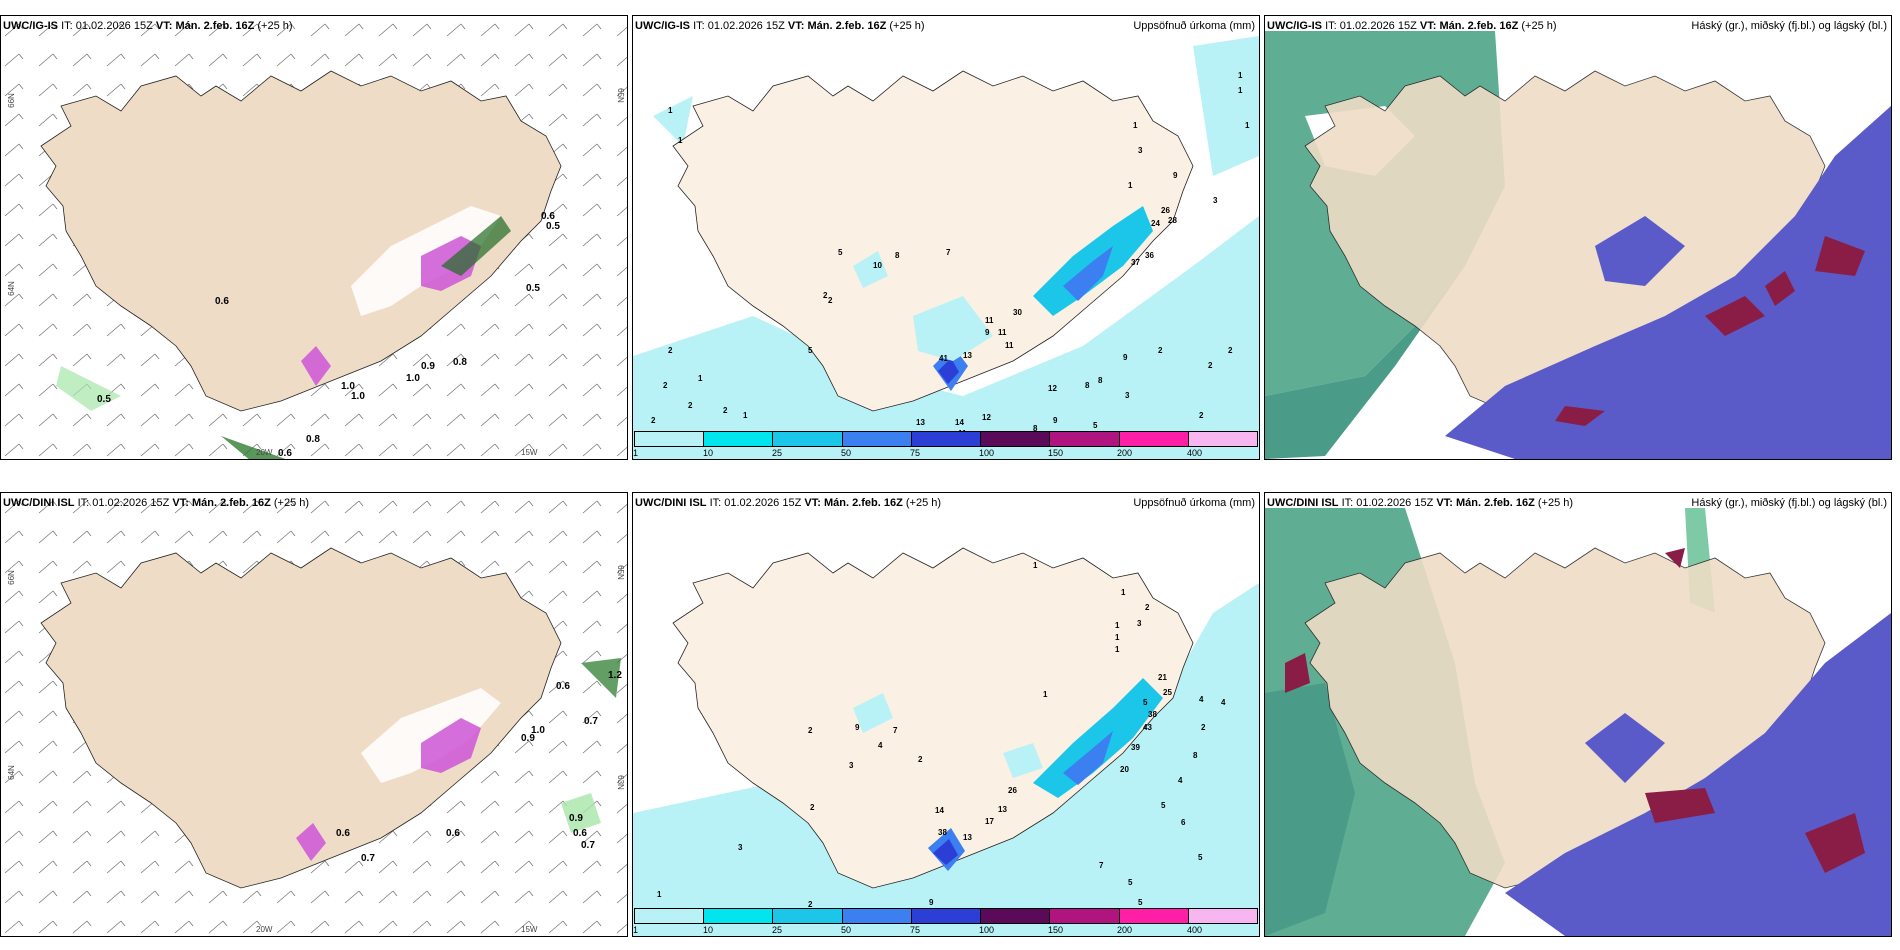 The width and height of the screenshot is (1900, 950). Describe the element at coordinates (846, 930) in the screenshot. I see `legend-tick: 50` at that location.